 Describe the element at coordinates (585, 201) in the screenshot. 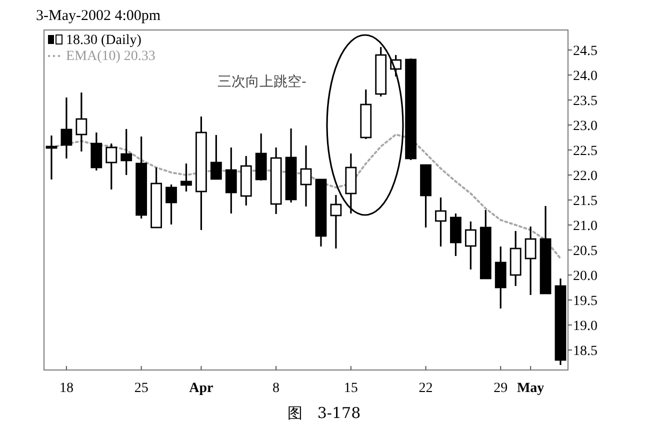

I see `y-tick-label: 21.5` at that location.